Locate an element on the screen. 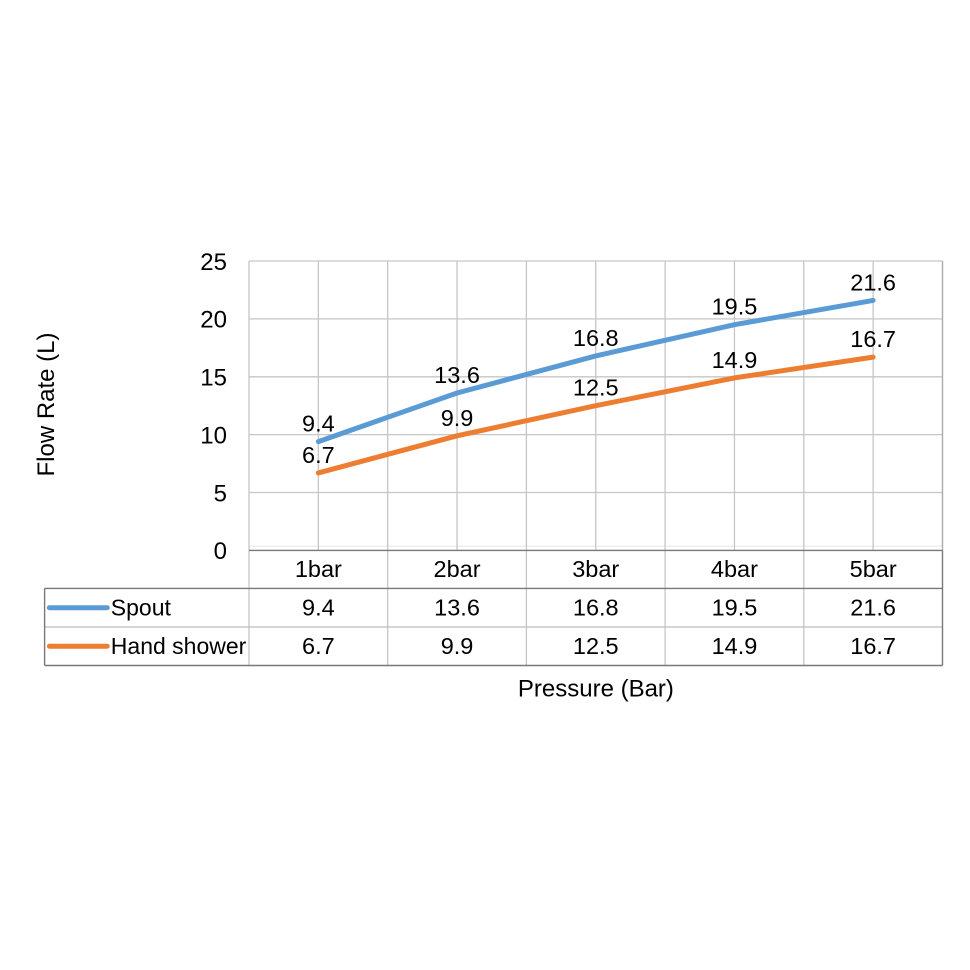 This screenshot has height=970, width=970. svg-text: Flow Rate (L) is located at coordinates (46, 404).